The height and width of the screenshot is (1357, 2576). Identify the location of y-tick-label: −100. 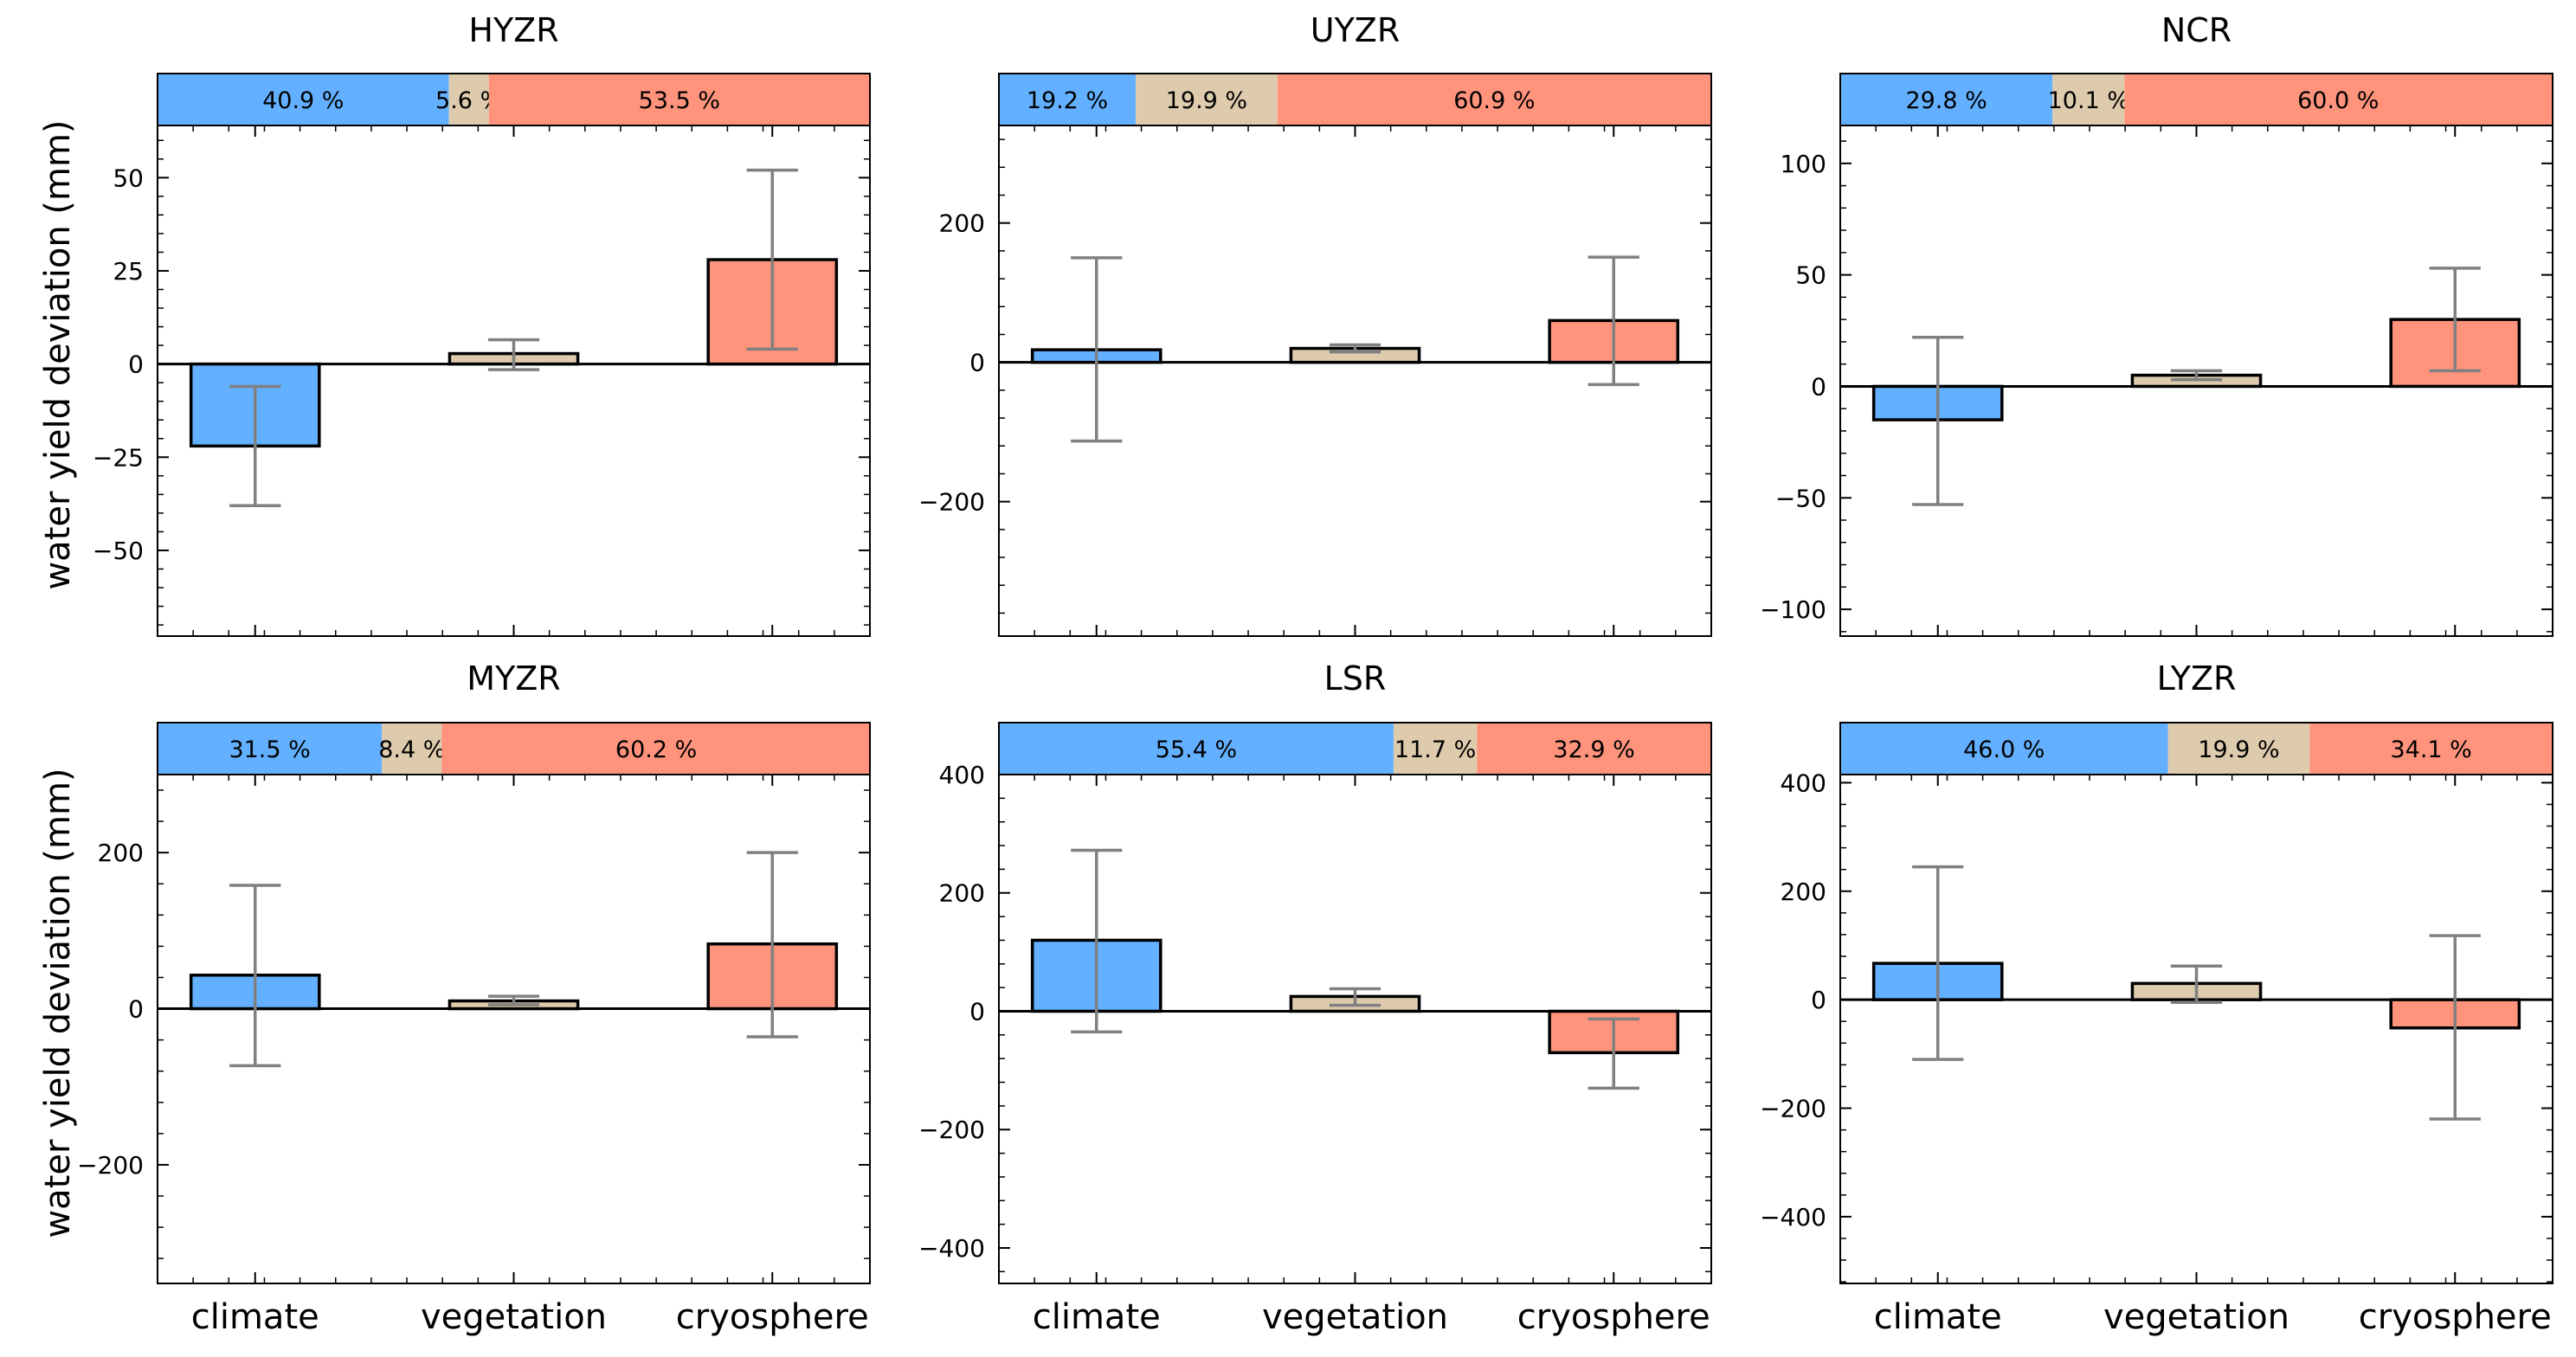
(1793, 609).